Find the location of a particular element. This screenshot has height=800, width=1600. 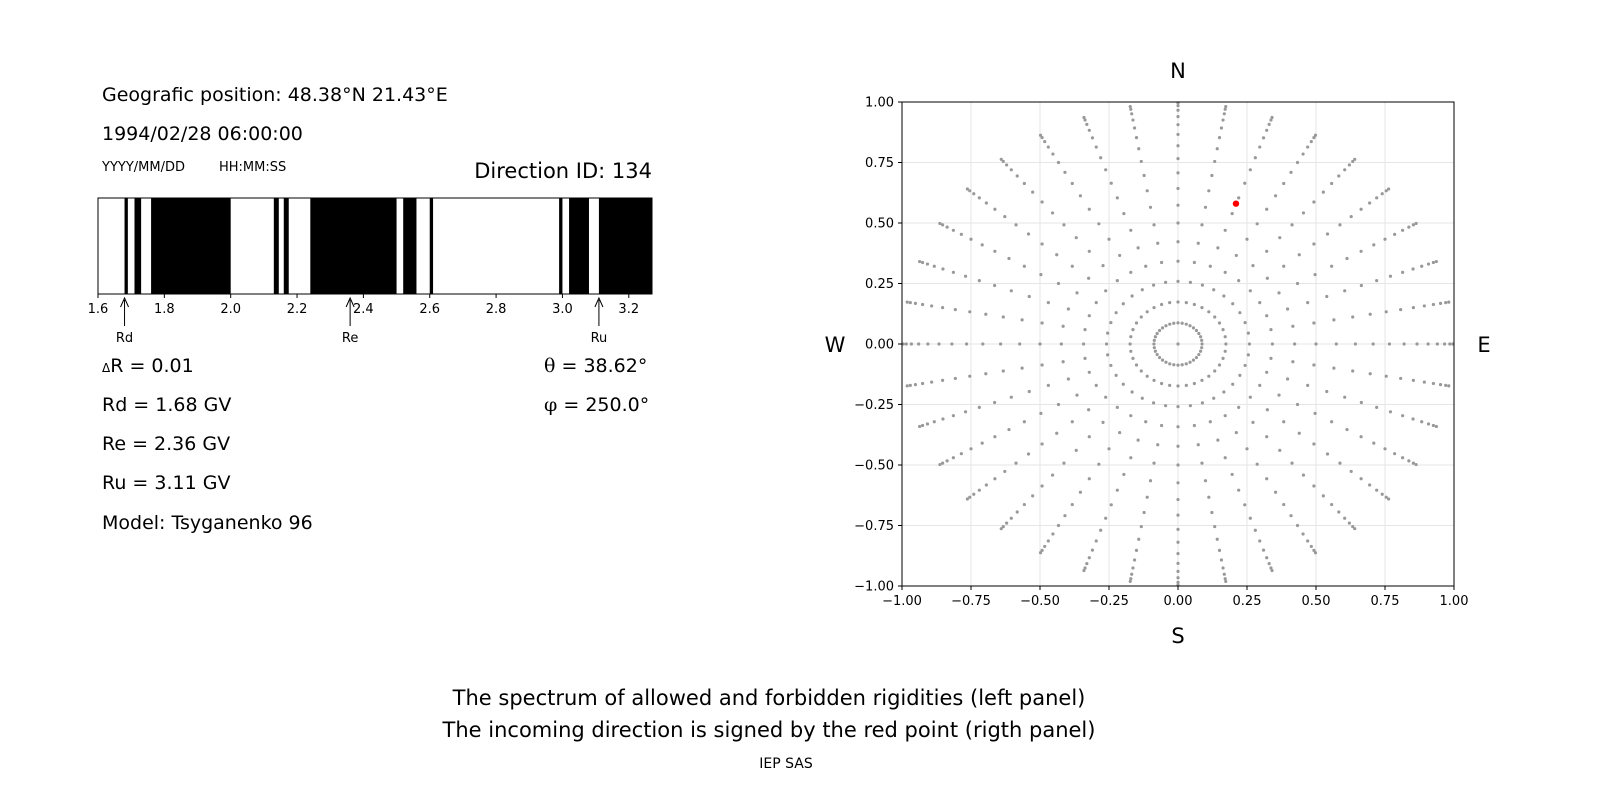

y-tick-label: −1.00 is located at coordinates (874, 587).